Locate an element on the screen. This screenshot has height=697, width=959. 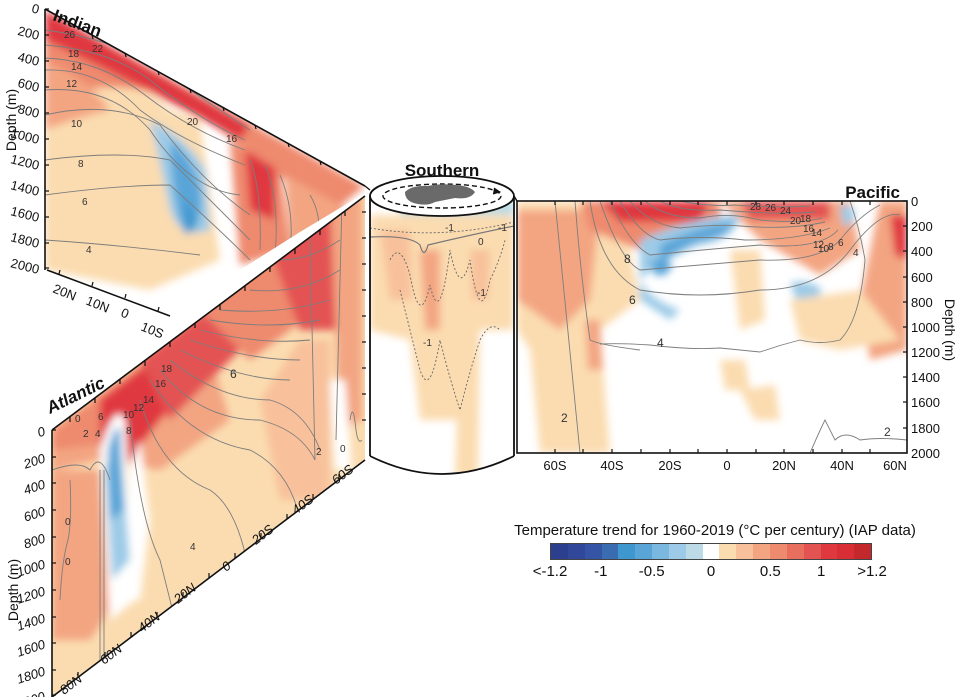
svg-text: 20N is located at coordinates (65, 292).